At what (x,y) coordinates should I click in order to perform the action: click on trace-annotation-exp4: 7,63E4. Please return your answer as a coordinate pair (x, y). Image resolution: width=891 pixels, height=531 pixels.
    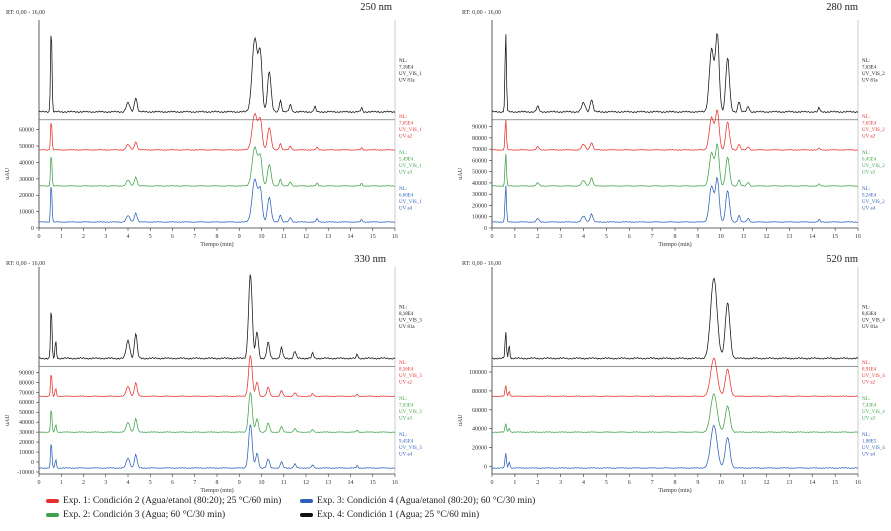
    Looking at the image, I should click on (869, 67).